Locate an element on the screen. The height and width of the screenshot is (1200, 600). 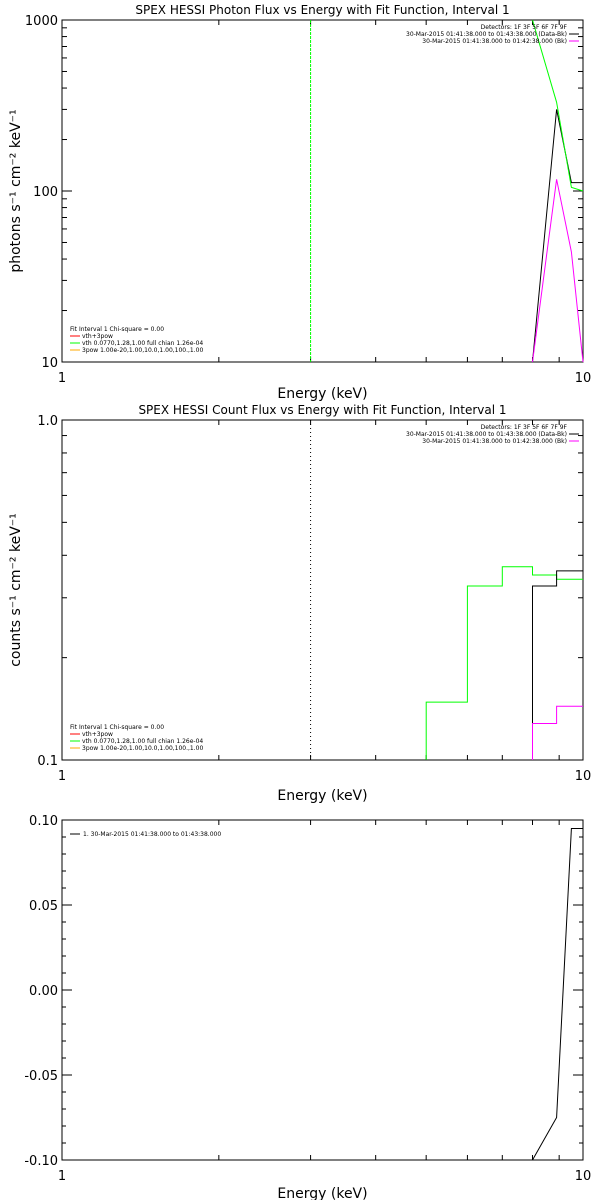
y-tick-label: 10 is located at coordinates (49, 363).